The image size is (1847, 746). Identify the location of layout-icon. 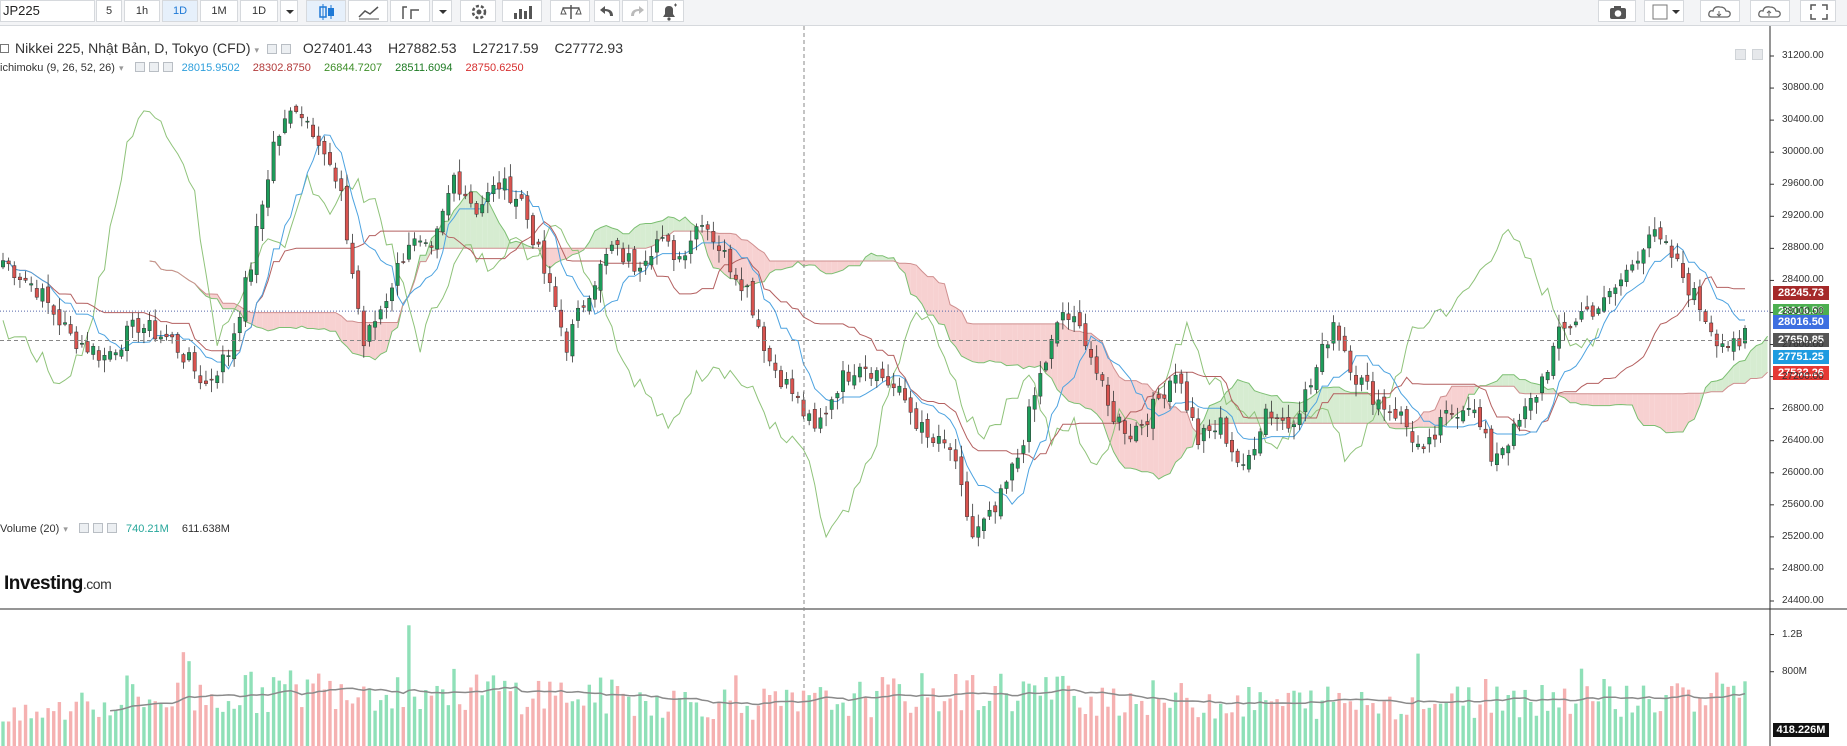
(1664, 11).